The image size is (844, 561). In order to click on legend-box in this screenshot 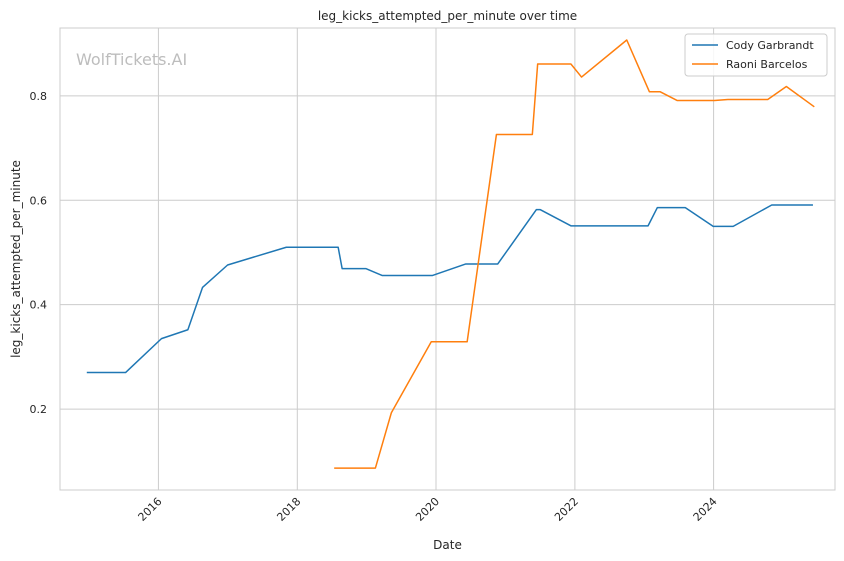, I will do `click(756, 55)`.